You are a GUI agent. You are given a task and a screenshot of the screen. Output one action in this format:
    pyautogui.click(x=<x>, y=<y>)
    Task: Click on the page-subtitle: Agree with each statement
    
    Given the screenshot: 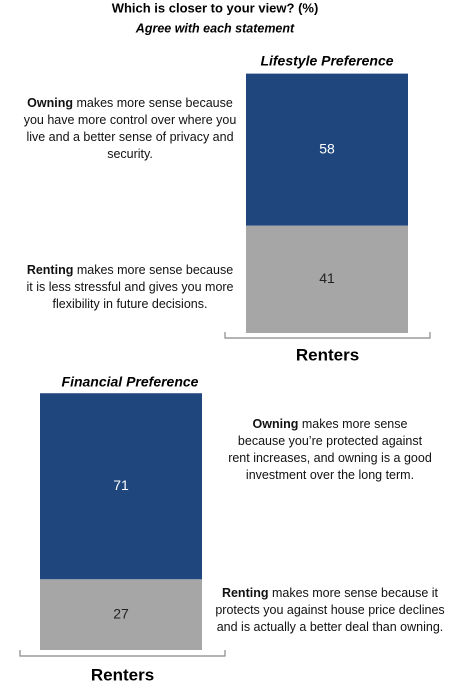 What is the action you would take?
    pyautogui.click(x=215, y=28)
    